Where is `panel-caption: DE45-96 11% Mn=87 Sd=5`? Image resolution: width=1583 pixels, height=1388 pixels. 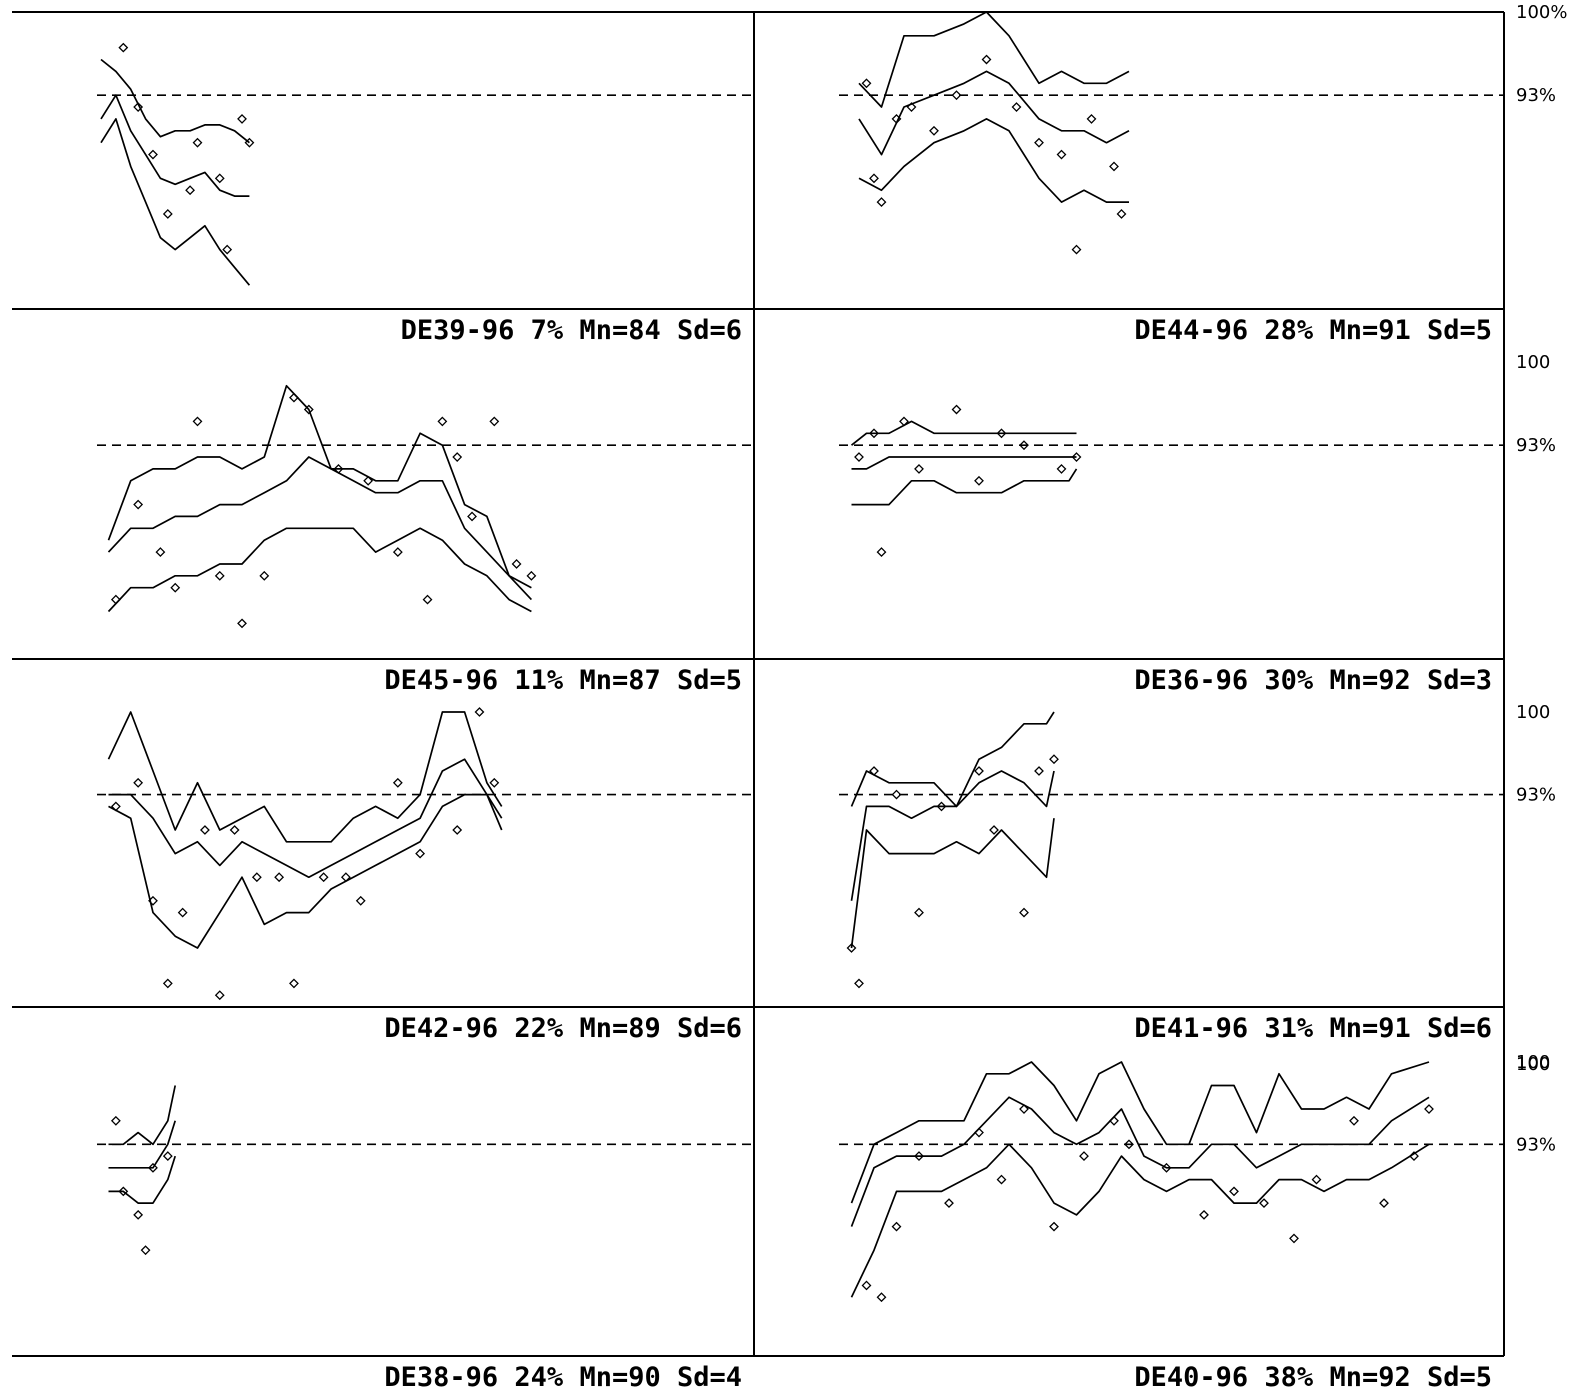
panel-caption: DE45-96 11% Mn=87 Sd=5 is located at coordinates (563, 680).